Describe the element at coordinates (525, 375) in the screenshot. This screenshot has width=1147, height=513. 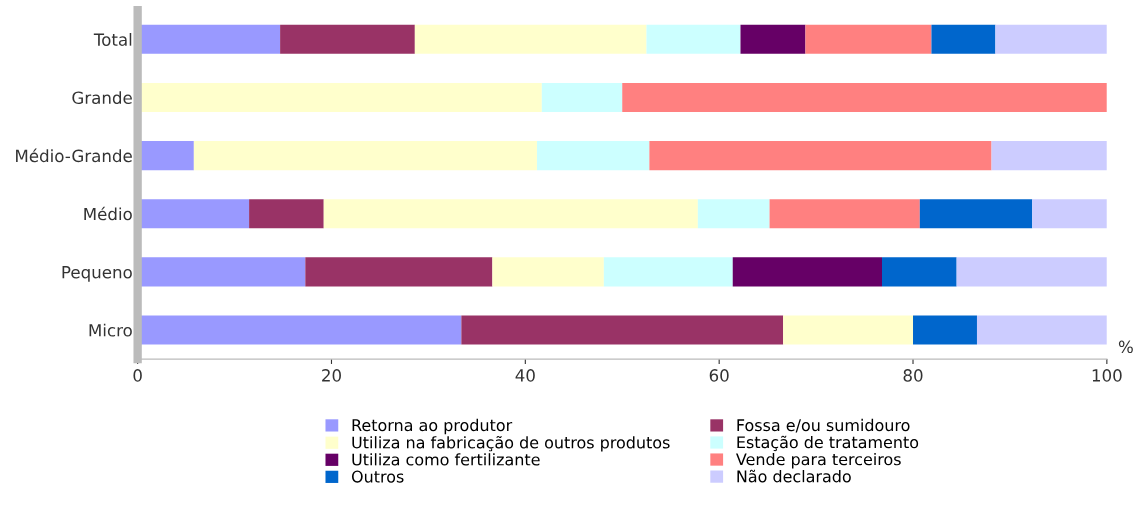
I see `x-tick-label: 40` at that location.